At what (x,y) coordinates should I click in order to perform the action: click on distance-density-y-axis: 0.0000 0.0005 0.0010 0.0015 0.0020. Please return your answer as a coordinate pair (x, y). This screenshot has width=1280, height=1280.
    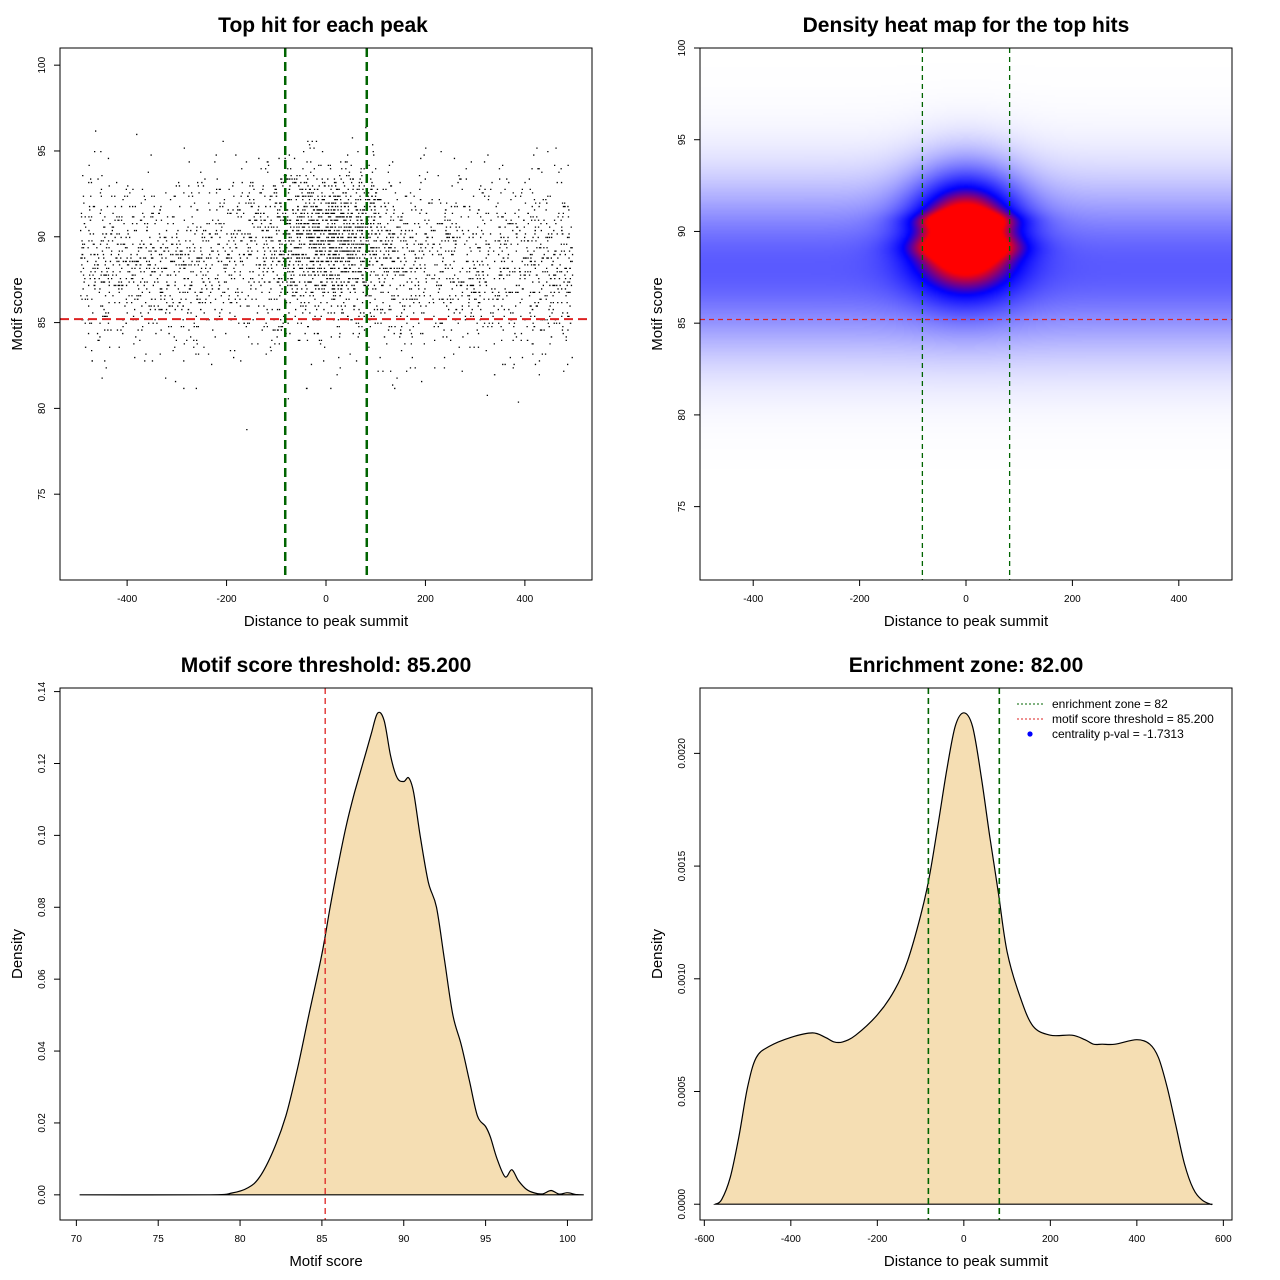
    Looking at the image, I should click on (689, 979).